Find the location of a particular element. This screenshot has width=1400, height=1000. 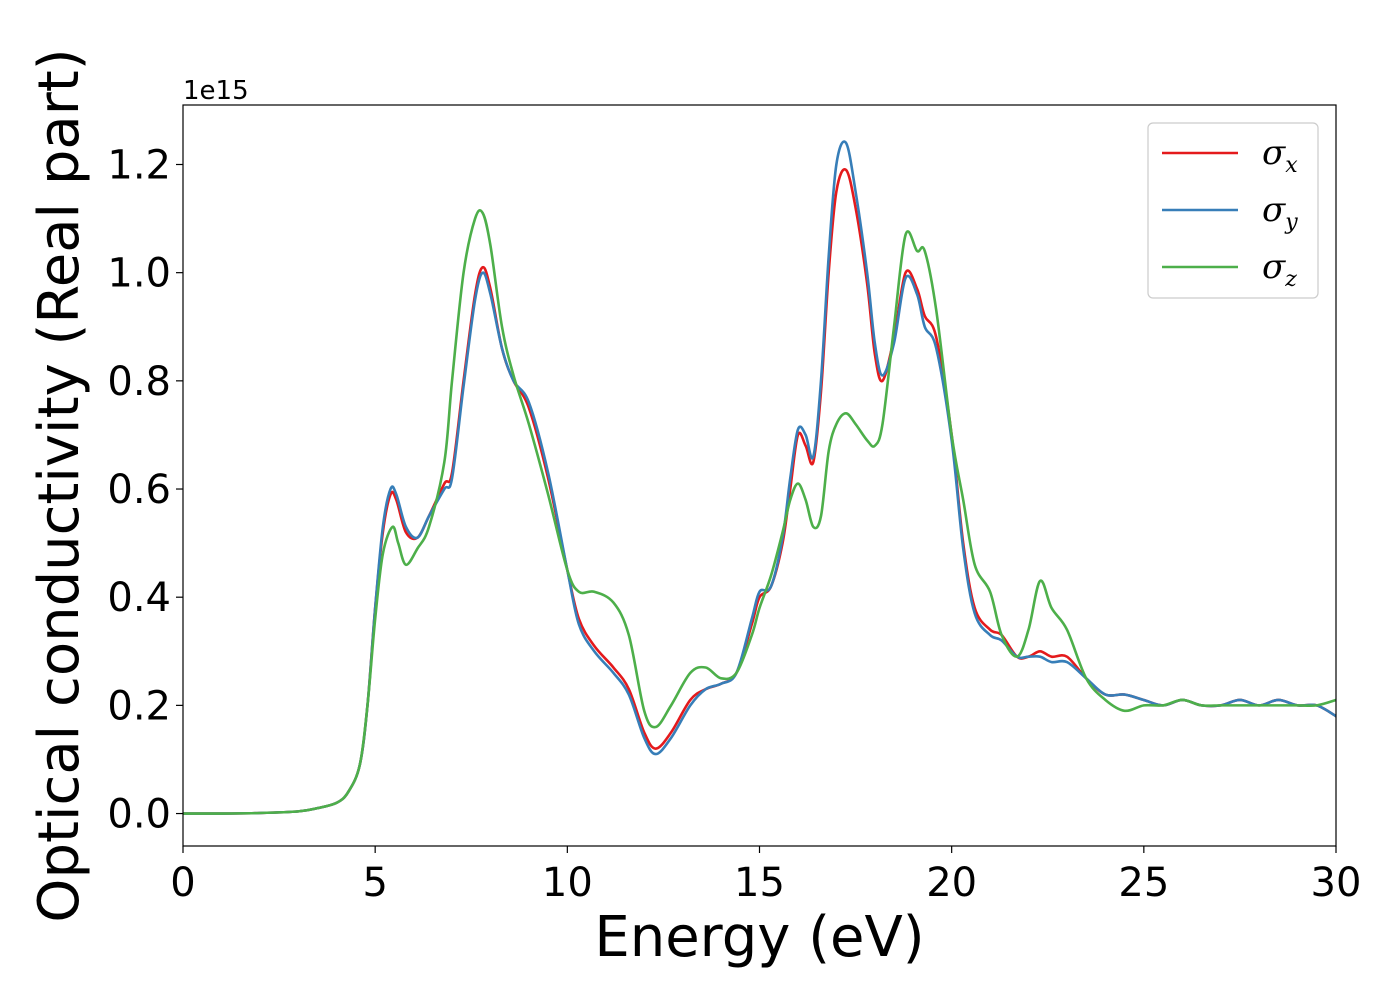

x-tick-label: 30 is located at coordinates (1336, 883).